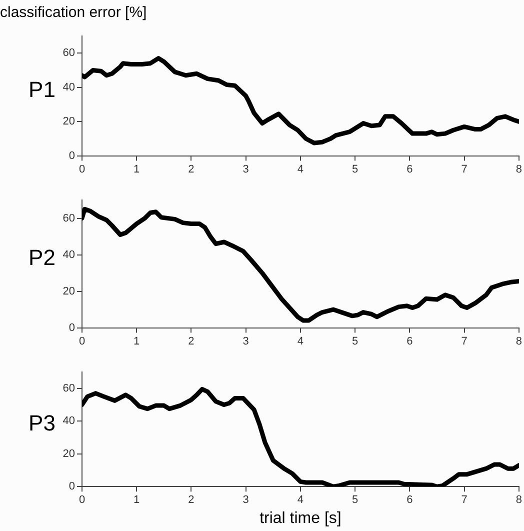 Image resolution: width=524 pixels, height=531 pixels. I want to click on y-axis-title: P2, so click(42, 257).